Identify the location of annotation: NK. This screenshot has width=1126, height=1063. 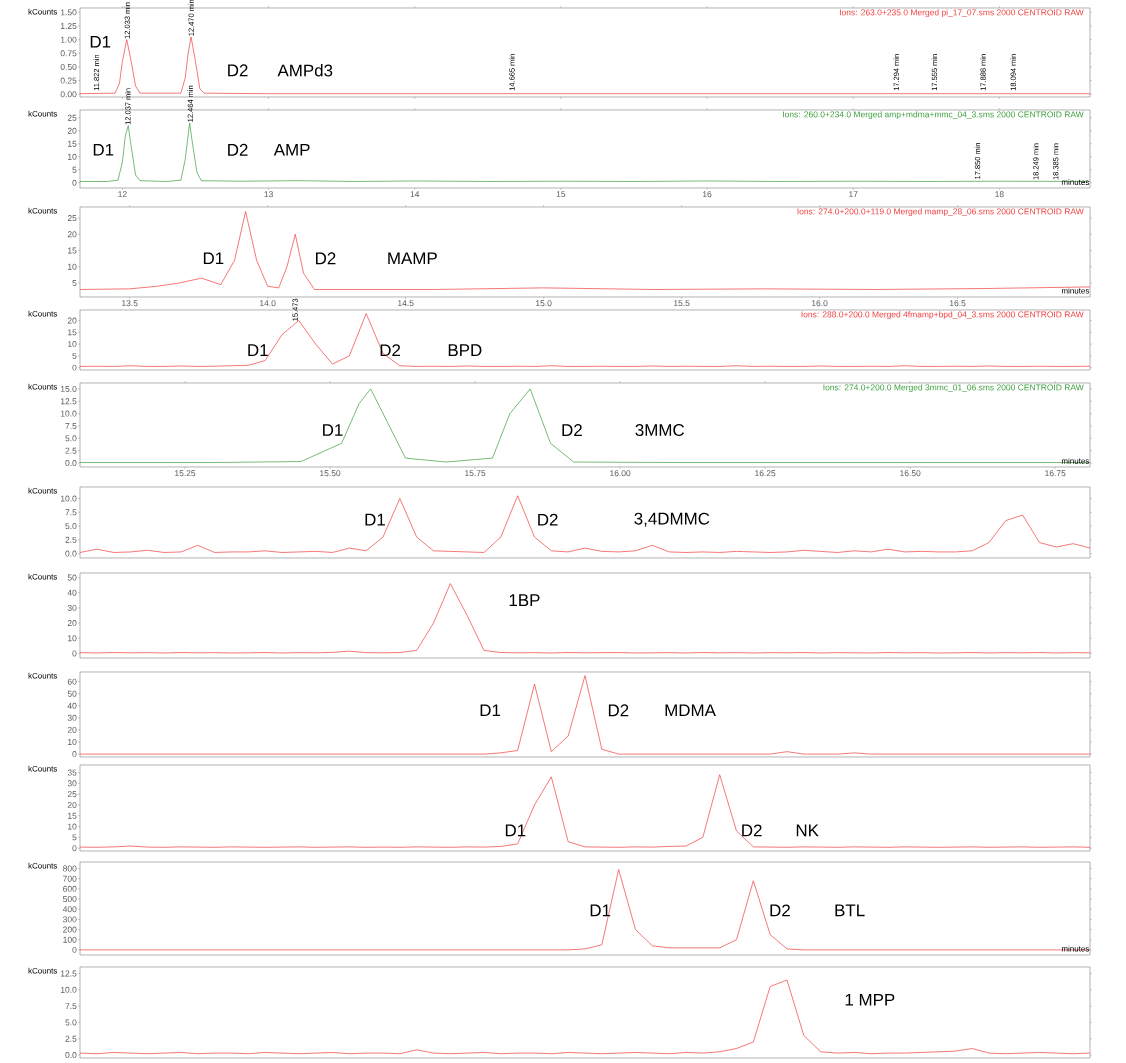
(807, 830).